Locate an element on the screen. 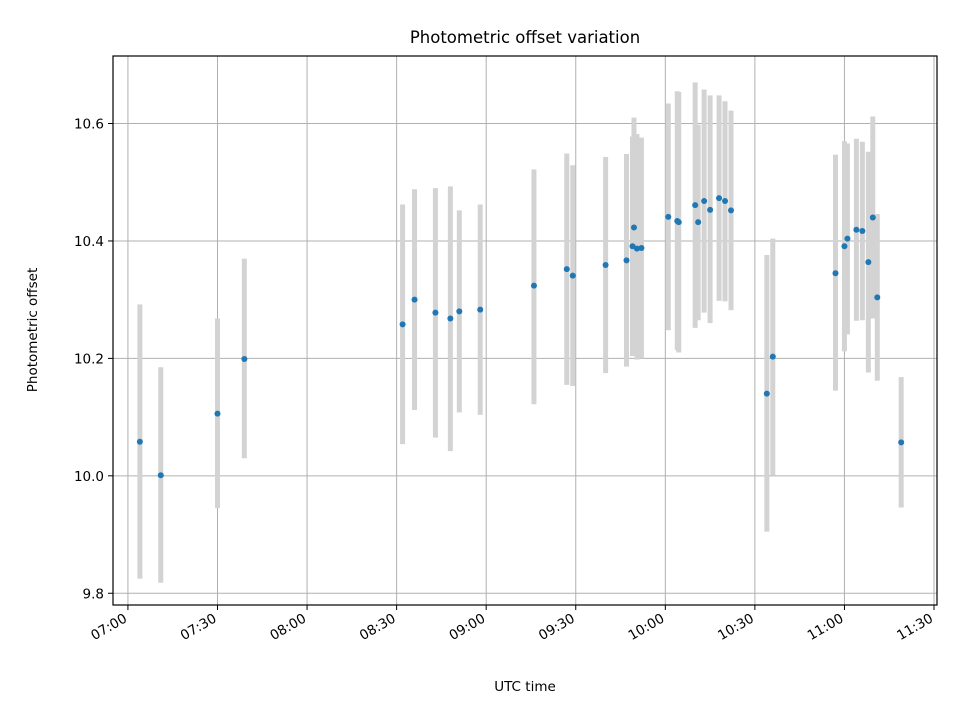 The width and height of the screenshot is (960, 720). y-axis-ticks: 9.8 10.0 10.2 10.4 10.6 is located at coordinates (93, 359).